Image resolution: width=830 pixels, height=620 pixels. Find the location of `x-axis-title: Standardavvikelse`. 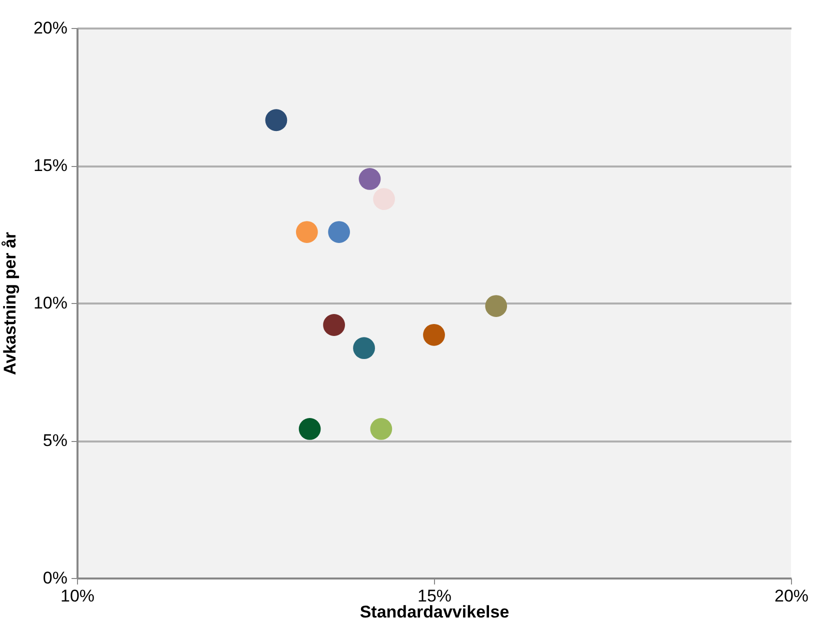

x-axis-title: Standardavvikelse is located at coordinates (435, 611).